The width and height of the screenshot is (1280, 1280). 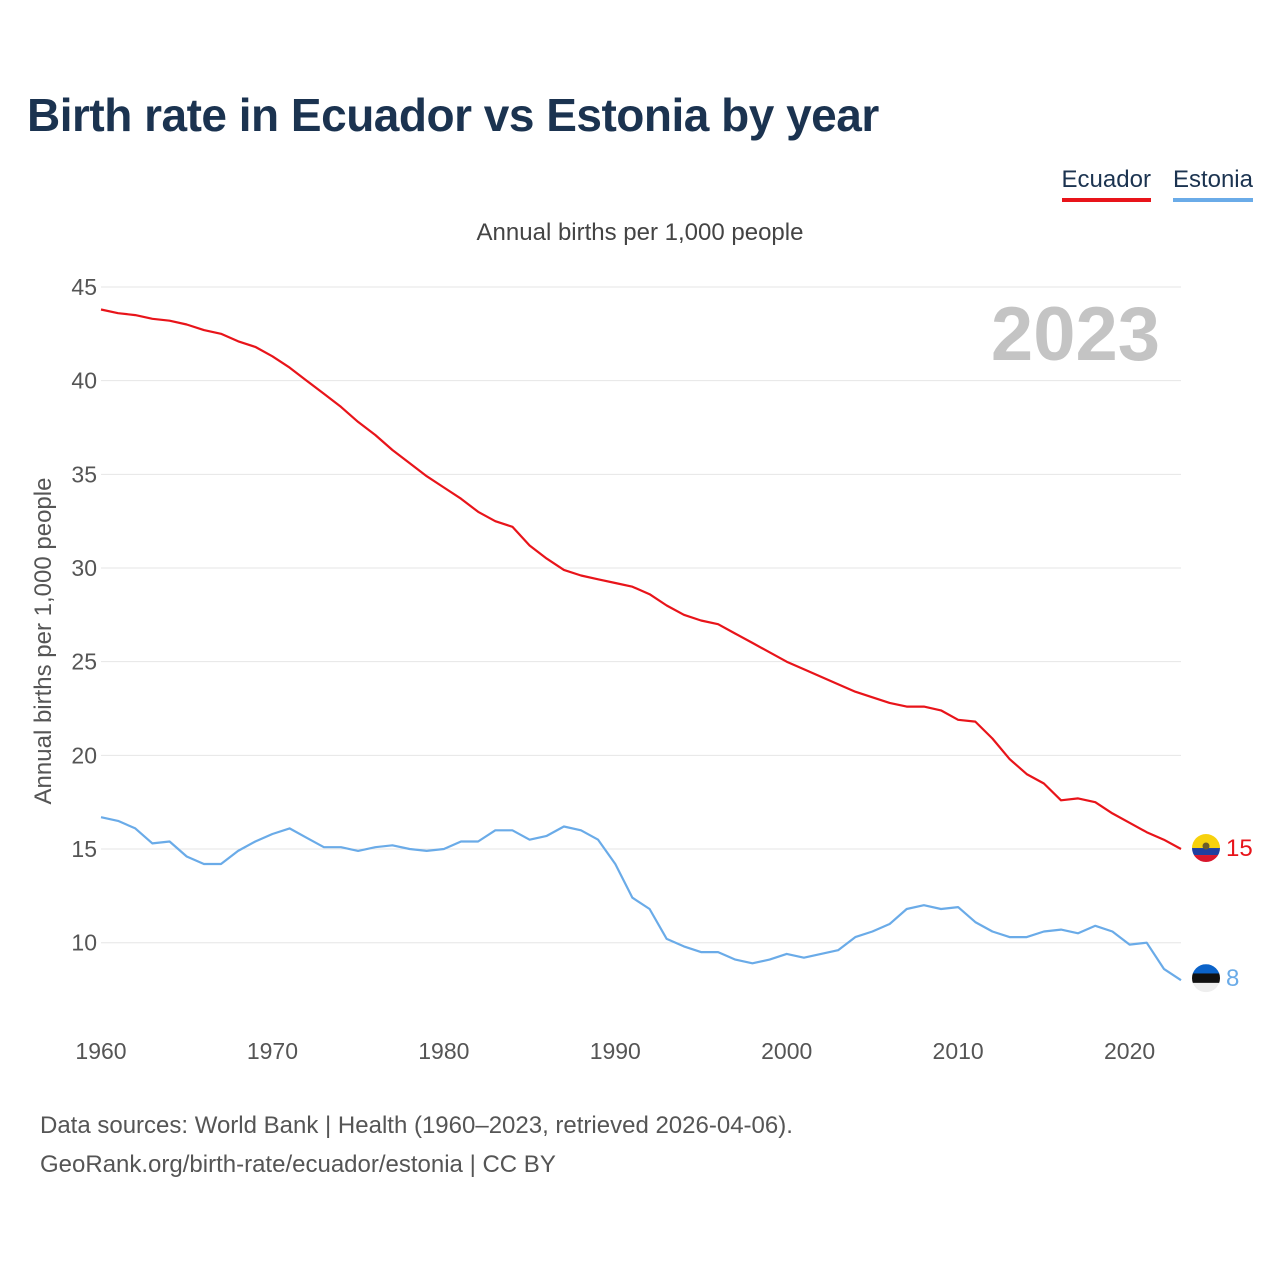 I want to click on y-axis-label: Annual births per 1,000 people, so click(x=43, y=641).